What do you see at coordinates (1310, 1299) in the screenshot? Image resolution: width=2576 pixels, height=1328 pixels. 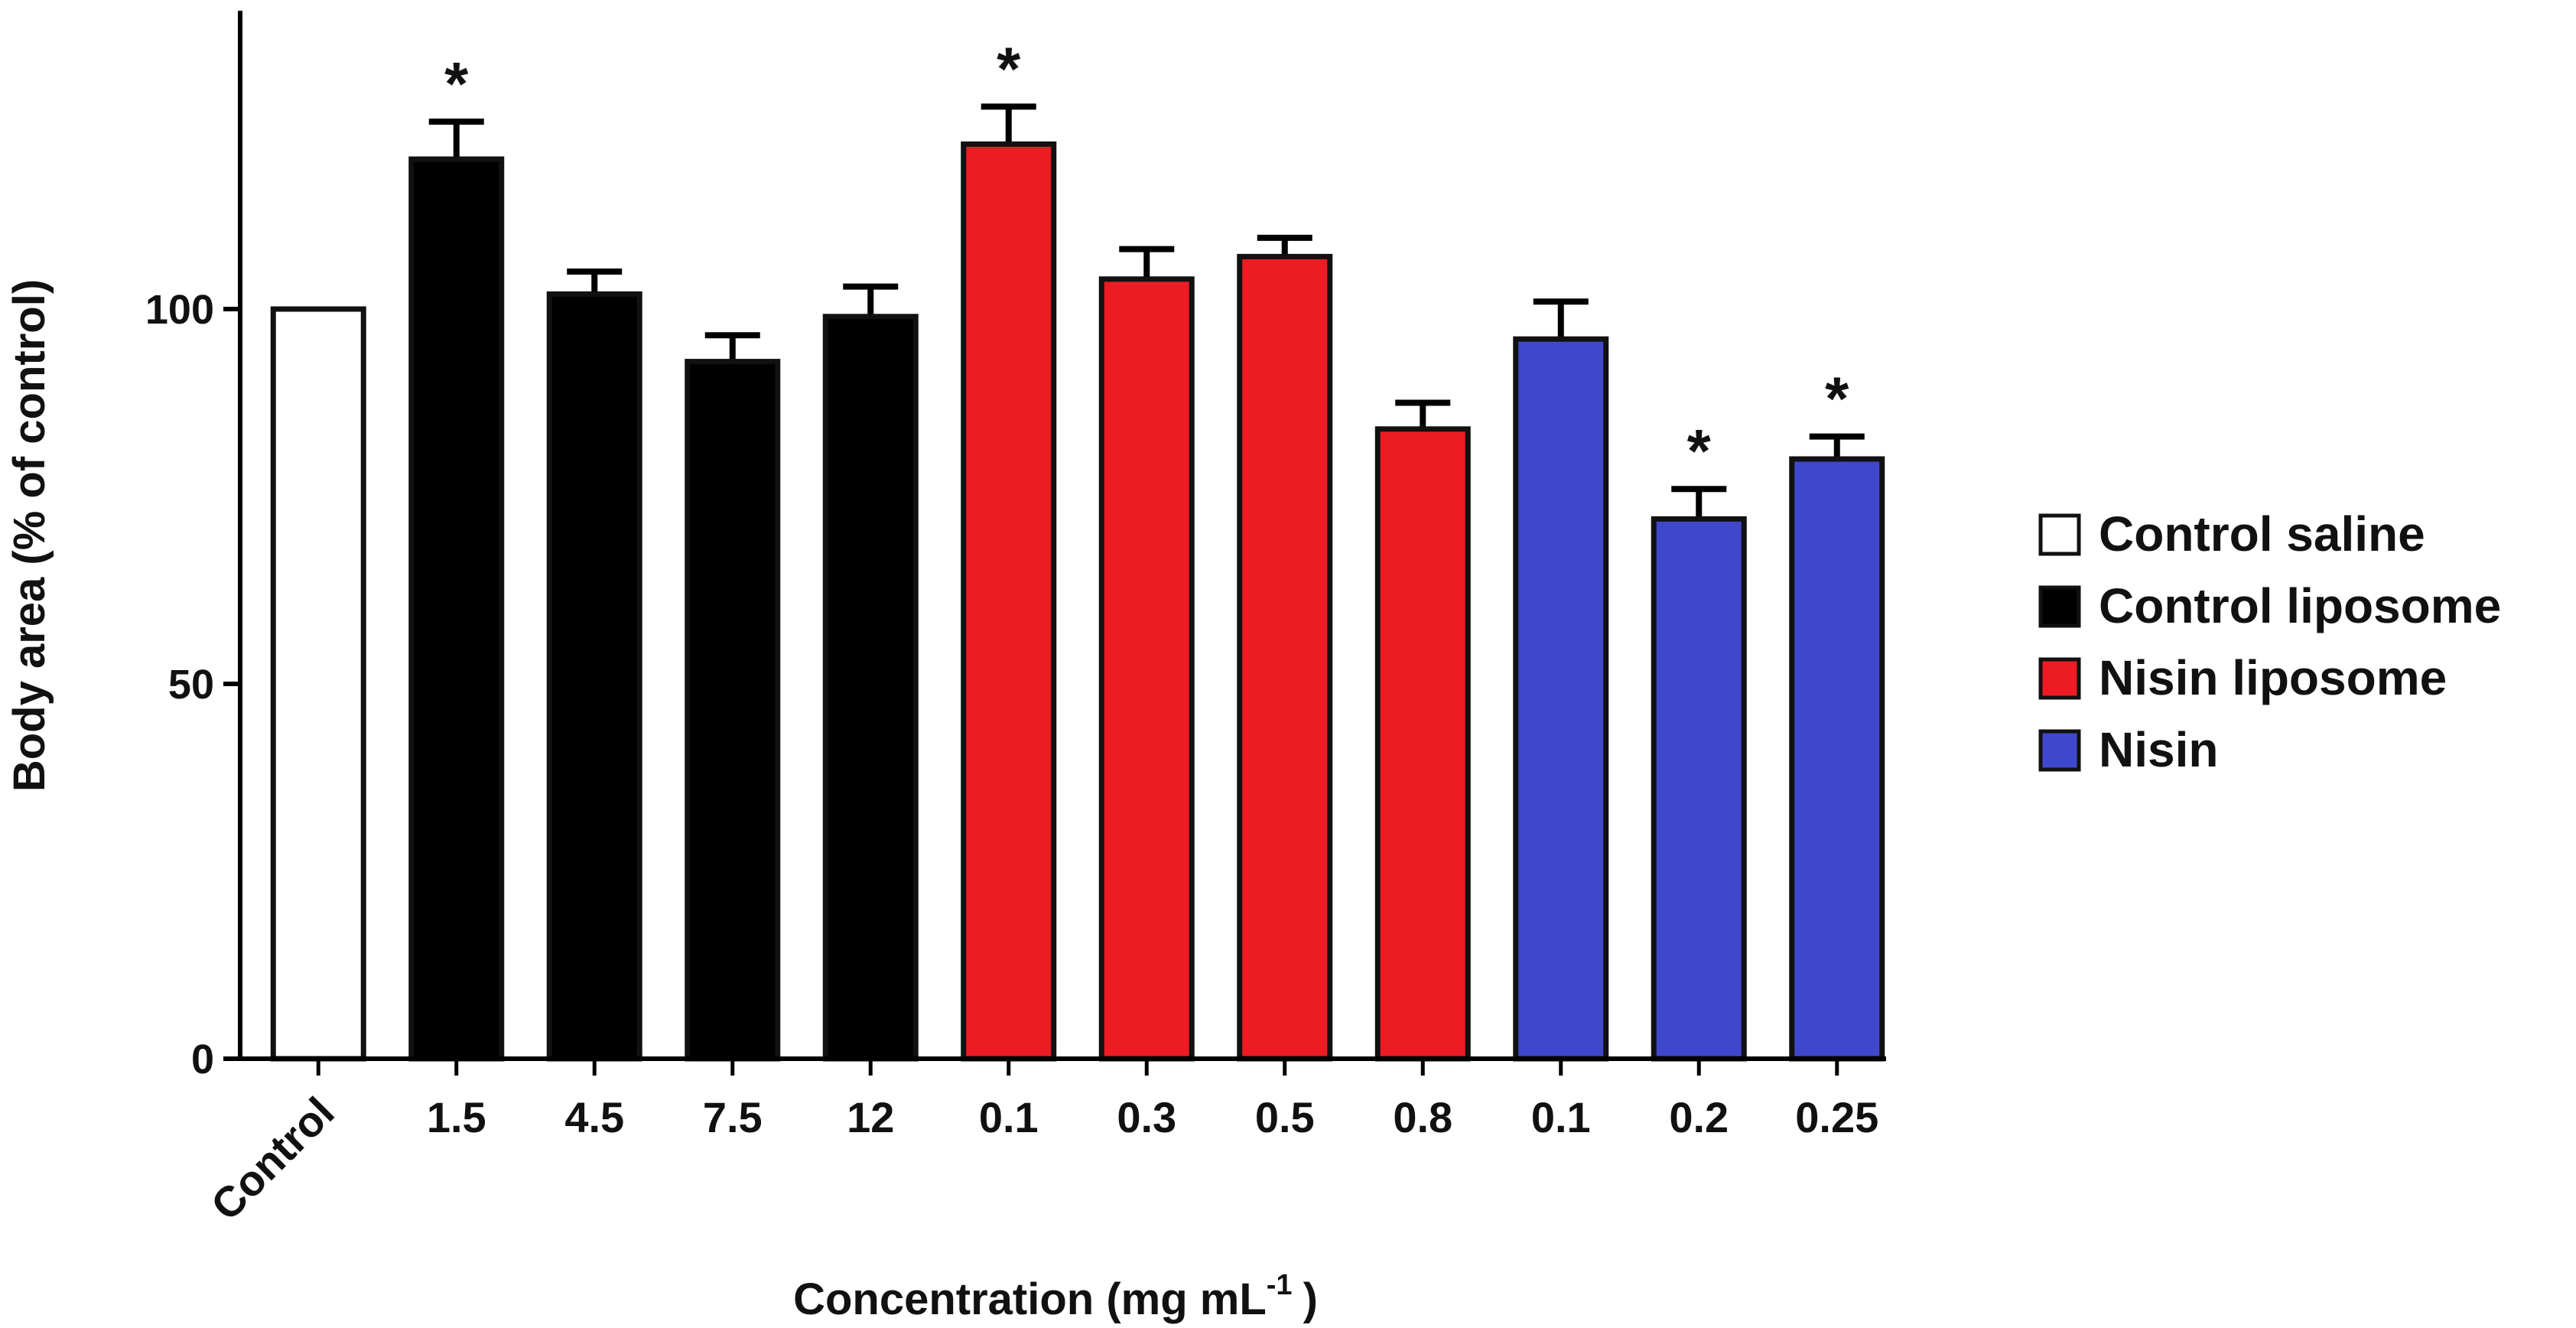 I see `x-axis-title-close: )` at bounding box center [1310, 1299].